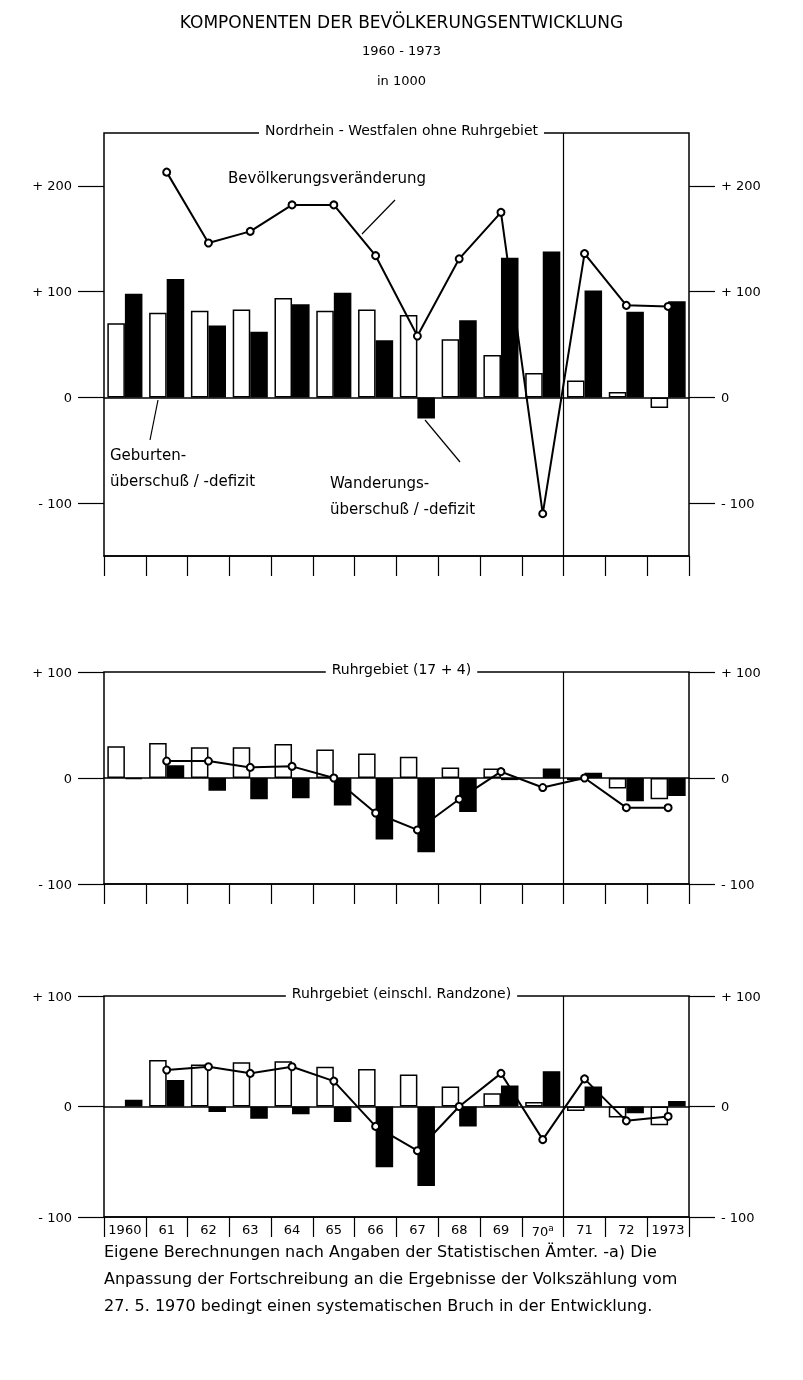 The height and width of the screenshot is (1380, 803). I want to click on x-tick-label: 69, so click(501, 1229).